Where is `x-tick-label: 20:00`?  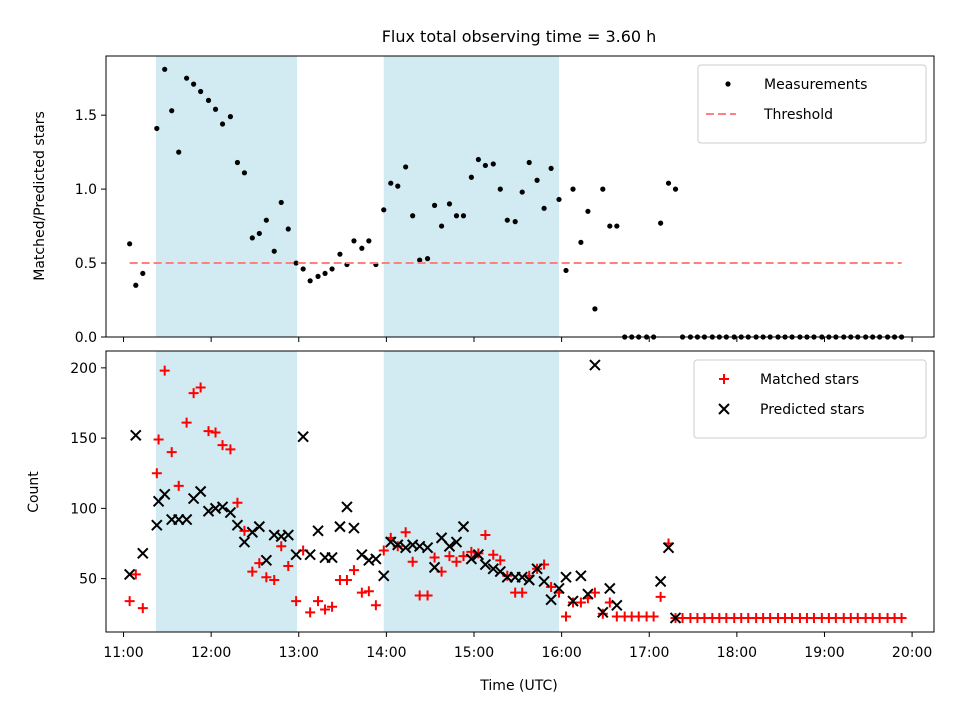 x-tick-label: 20:00 is located at coordinates (912, 653).